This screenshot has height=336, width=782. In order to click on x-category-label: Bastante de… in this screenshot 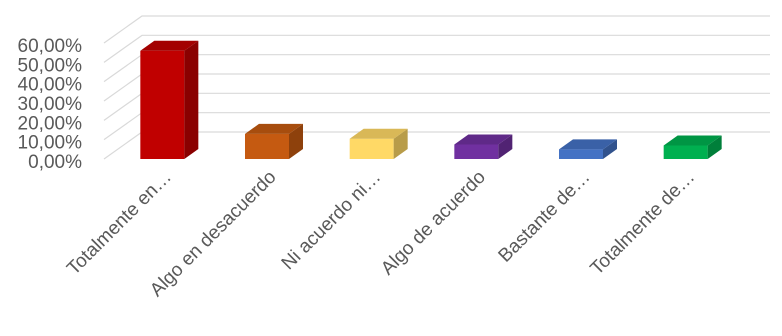, I will do `click(545, 217)`.